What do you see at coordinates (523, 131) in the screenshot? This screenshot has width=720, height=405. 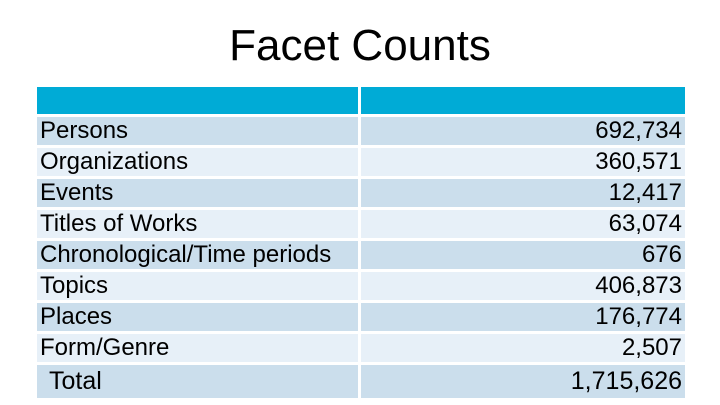 I see `table-row-count-value: 692,734` at bounding box center [523, 131].